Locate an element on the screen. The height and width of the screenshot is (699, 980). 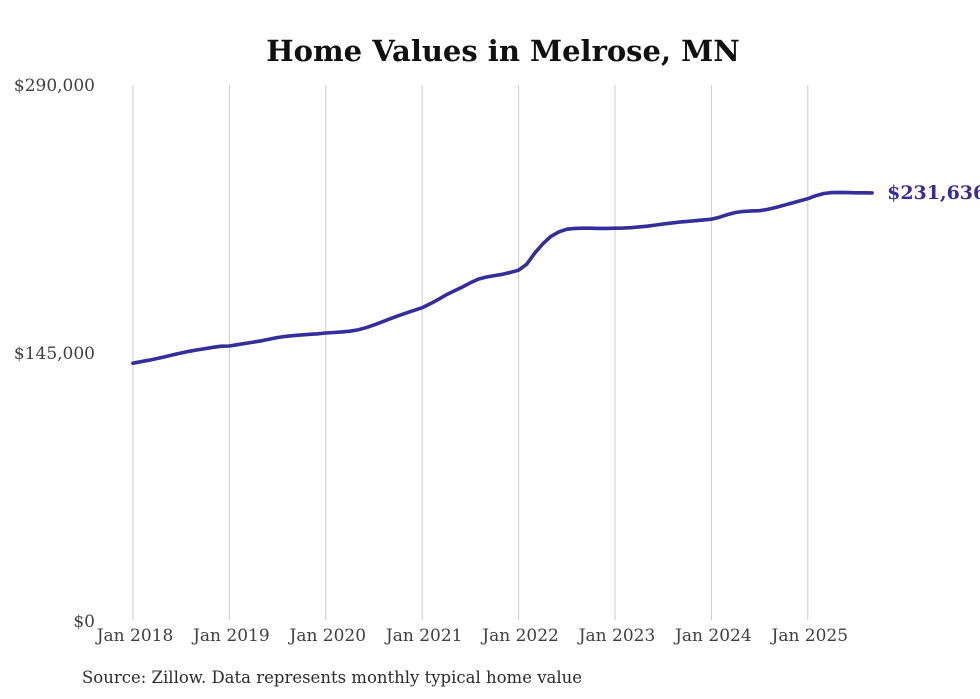
x-tick-label: Jan 2023 is located at coordinates (616, 636).